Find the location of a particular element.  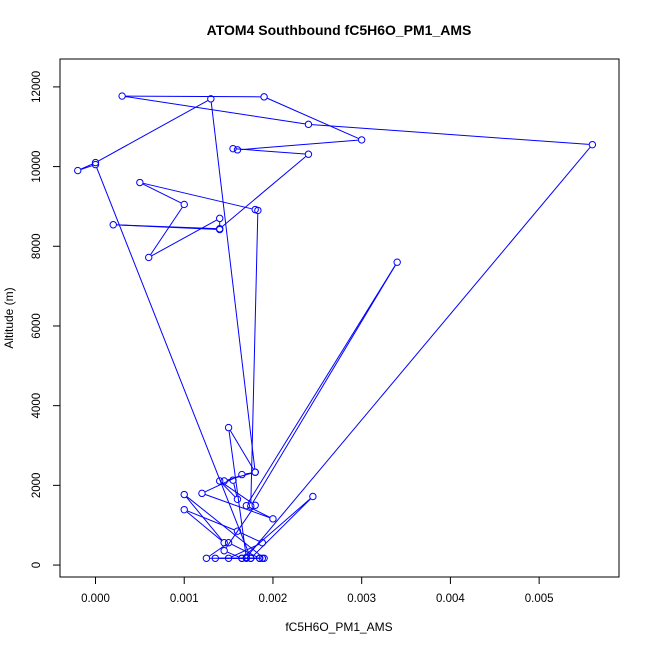

x-tick-label: 0.001 is located at coordinates (184, 599).